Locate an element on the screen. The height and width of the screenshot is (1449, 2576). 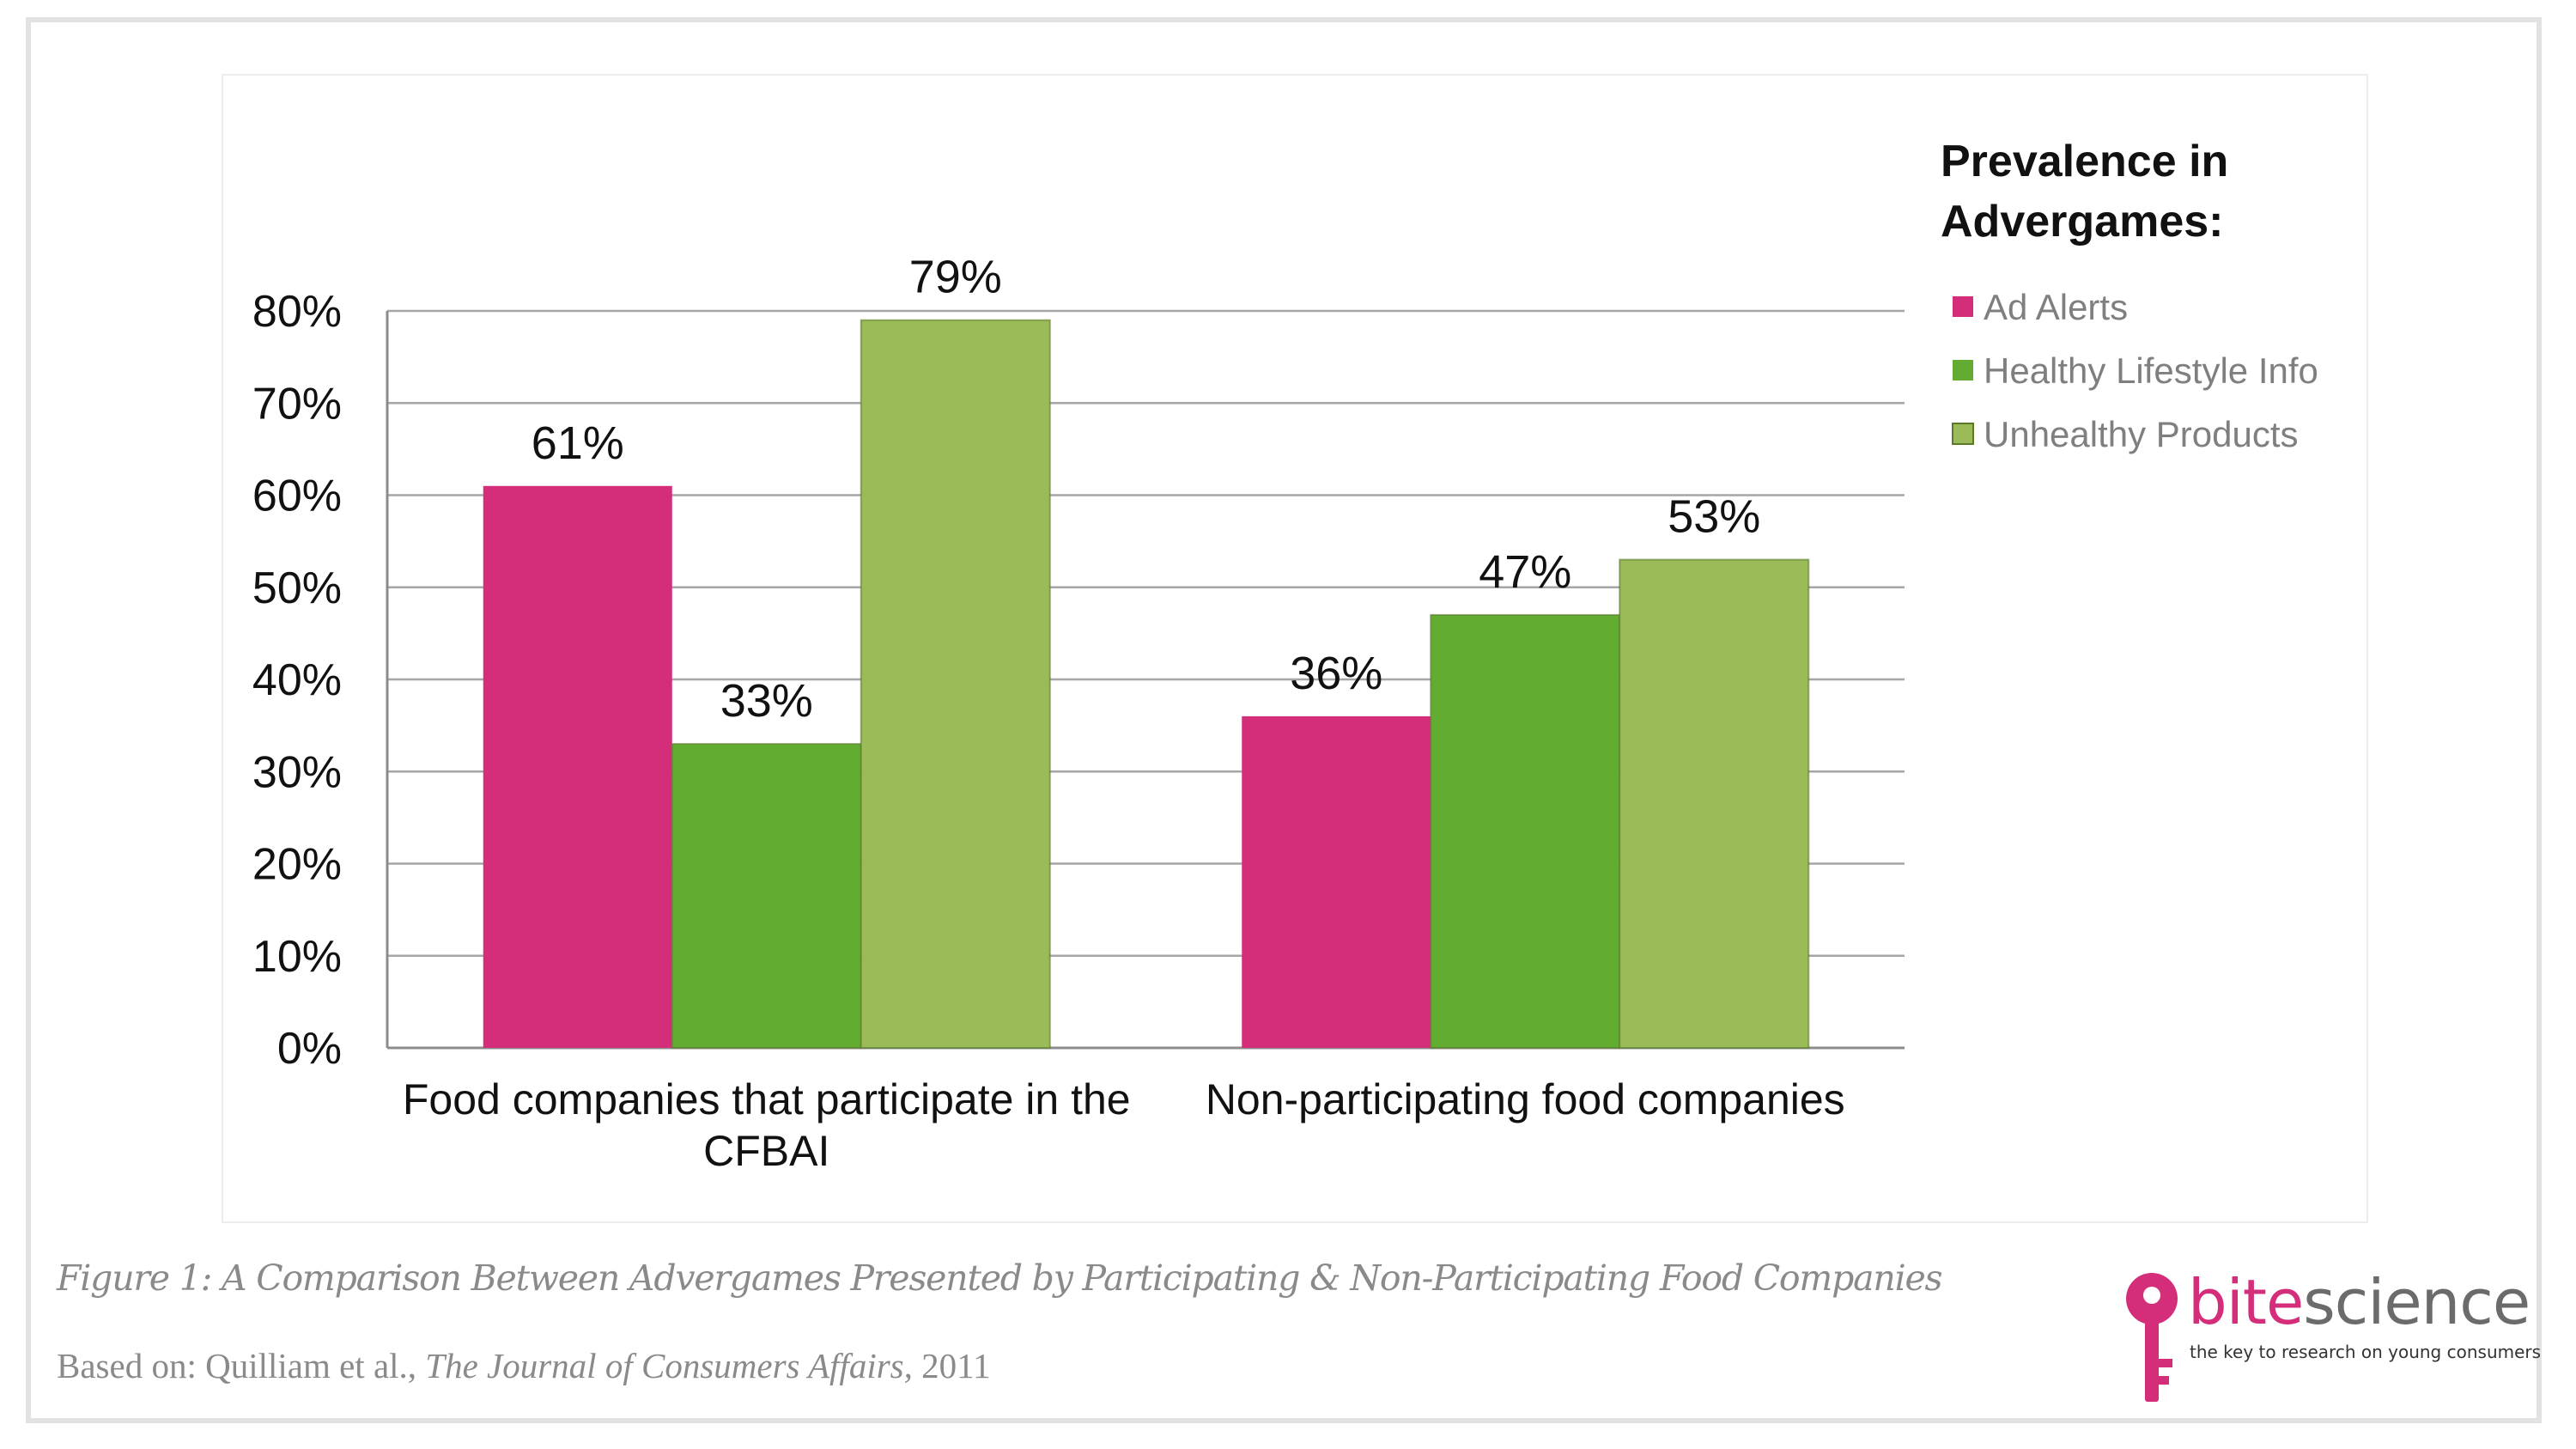
y-tick-label: 10% is located at coordinates (297, 957).